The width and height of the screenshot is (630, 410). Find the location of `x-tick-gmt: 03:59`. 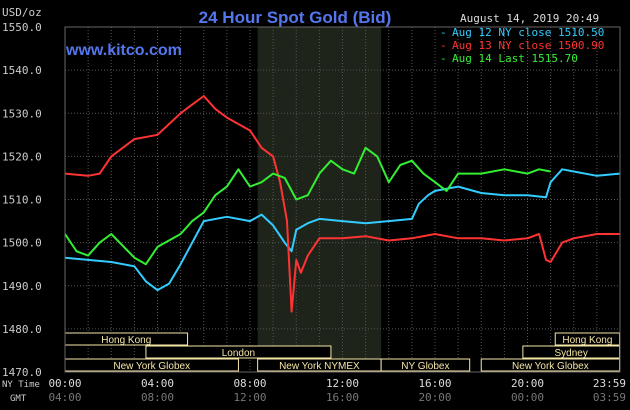

x-tick-gmt: 03:59 is located at coordinates (609, 397).